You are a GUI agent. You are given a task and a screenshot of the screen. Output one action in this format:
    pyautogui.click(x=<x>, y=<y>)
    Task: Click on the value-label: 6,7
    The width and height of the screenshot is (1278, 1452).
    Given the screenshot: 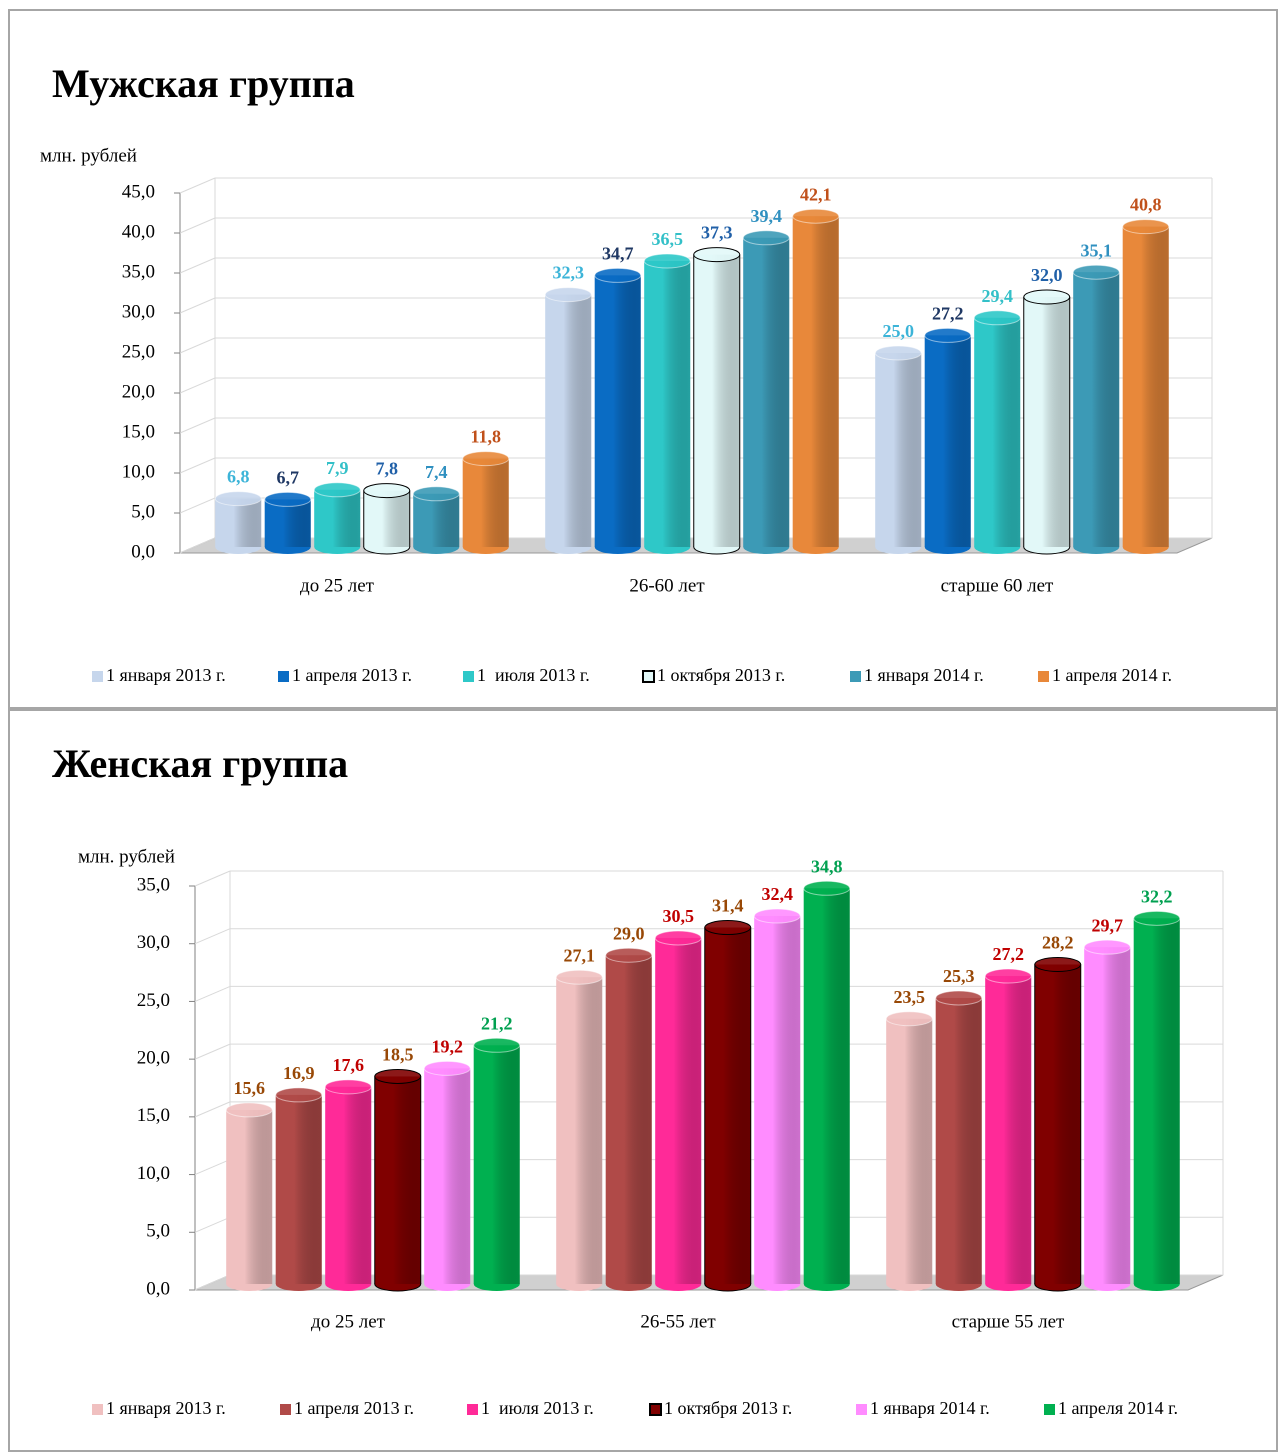 What is the action you would take?
    pyautogui.click(x=288, y=478)
    